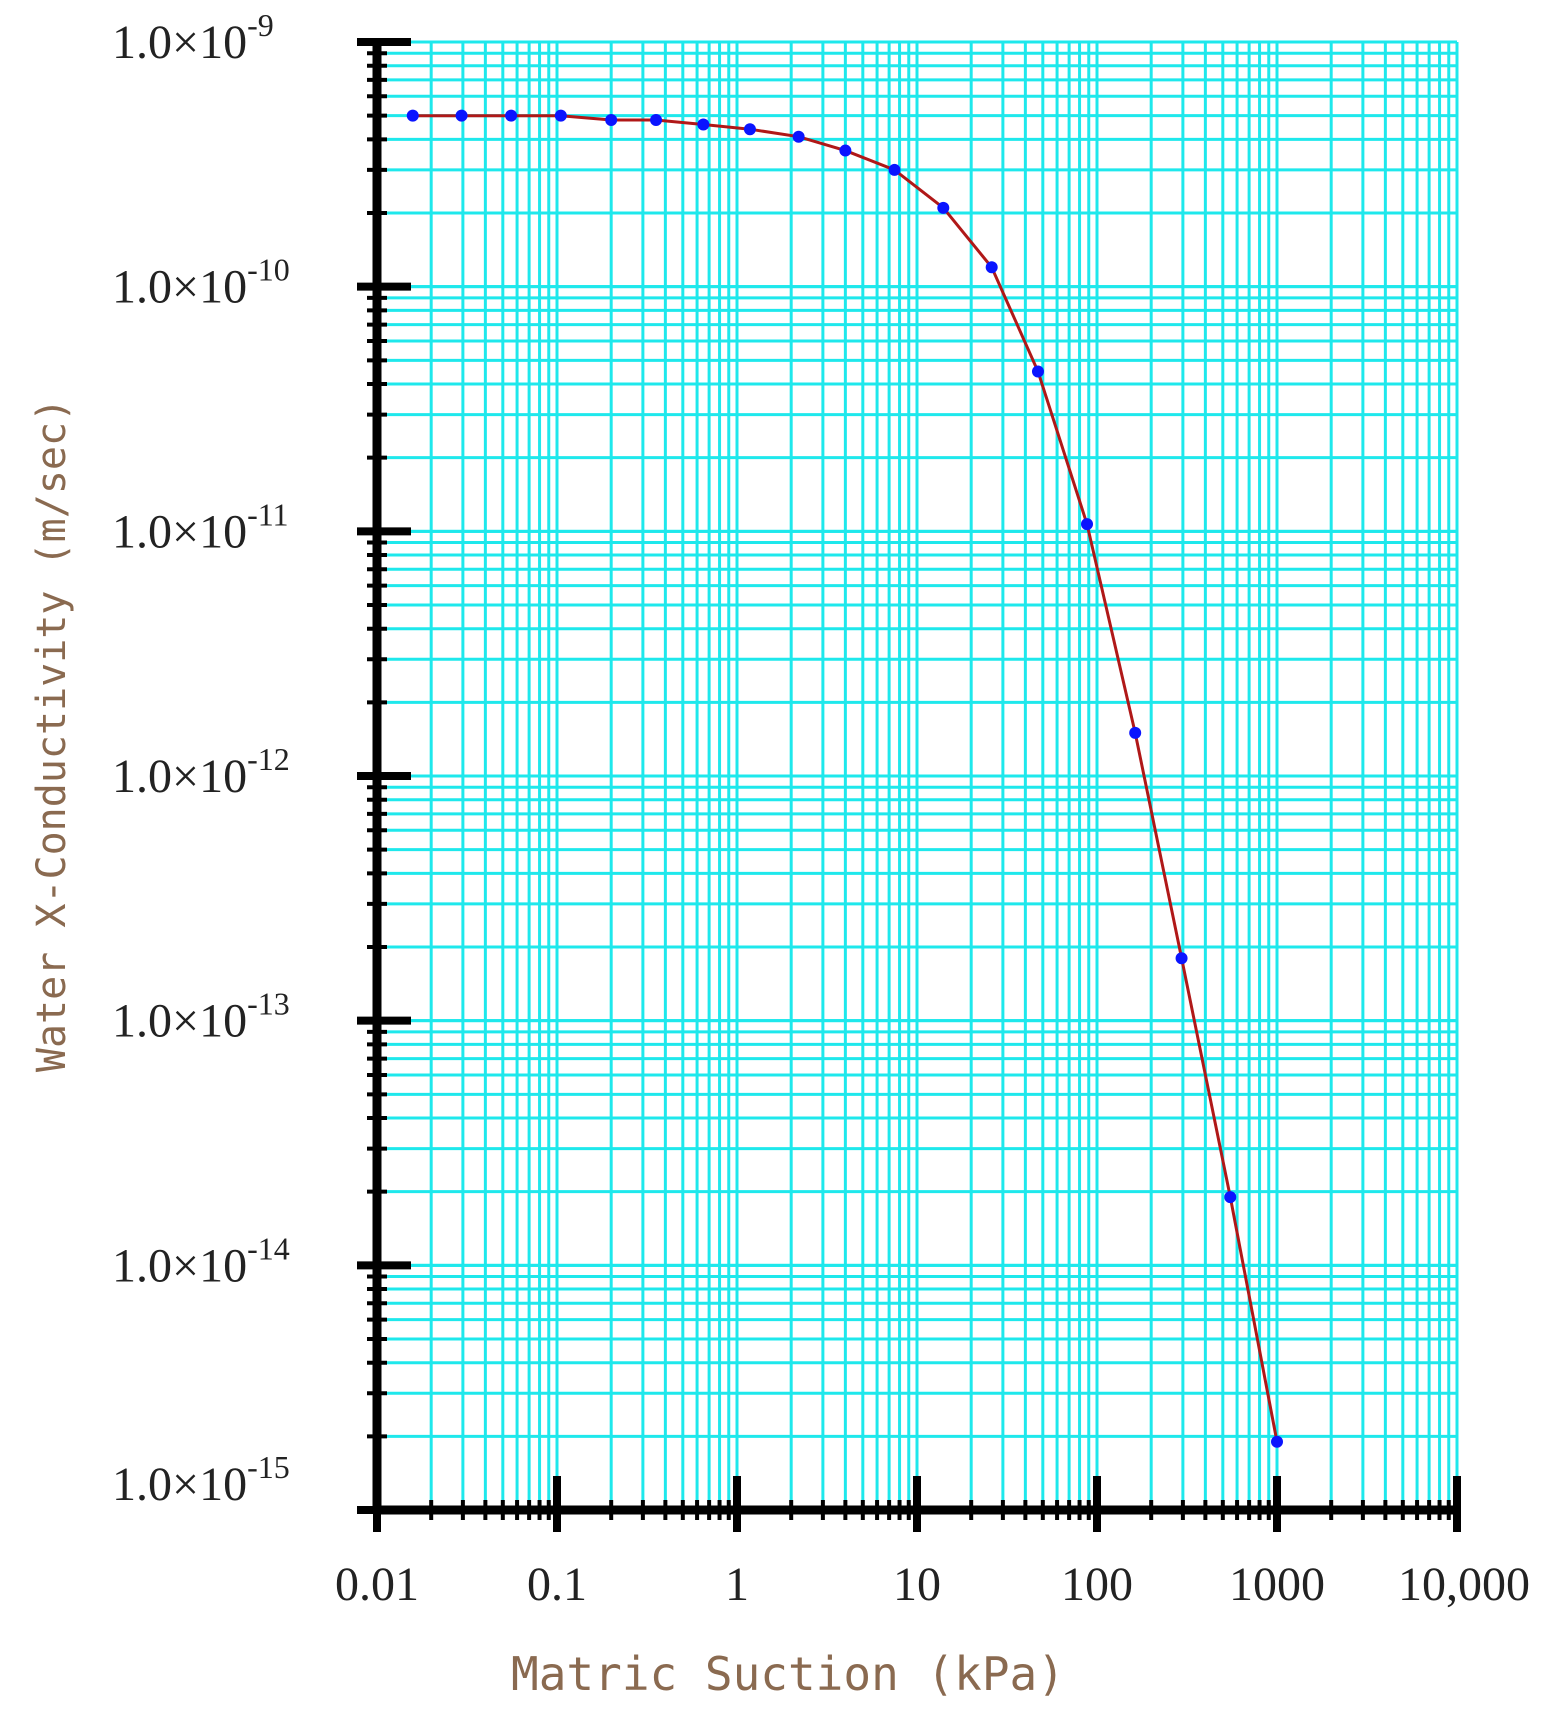  I want to click on x-tick-label: 1000, so click(1277, 1584).